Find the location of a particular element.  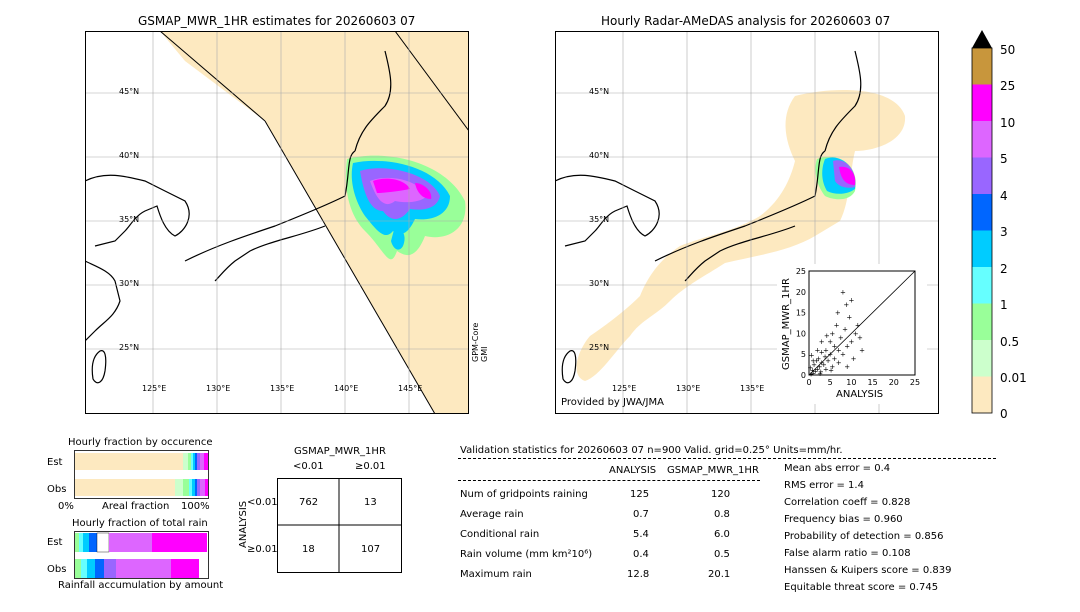

contingency-title: GSMAP_MWR_1HR is located at coordinates (340, 451).